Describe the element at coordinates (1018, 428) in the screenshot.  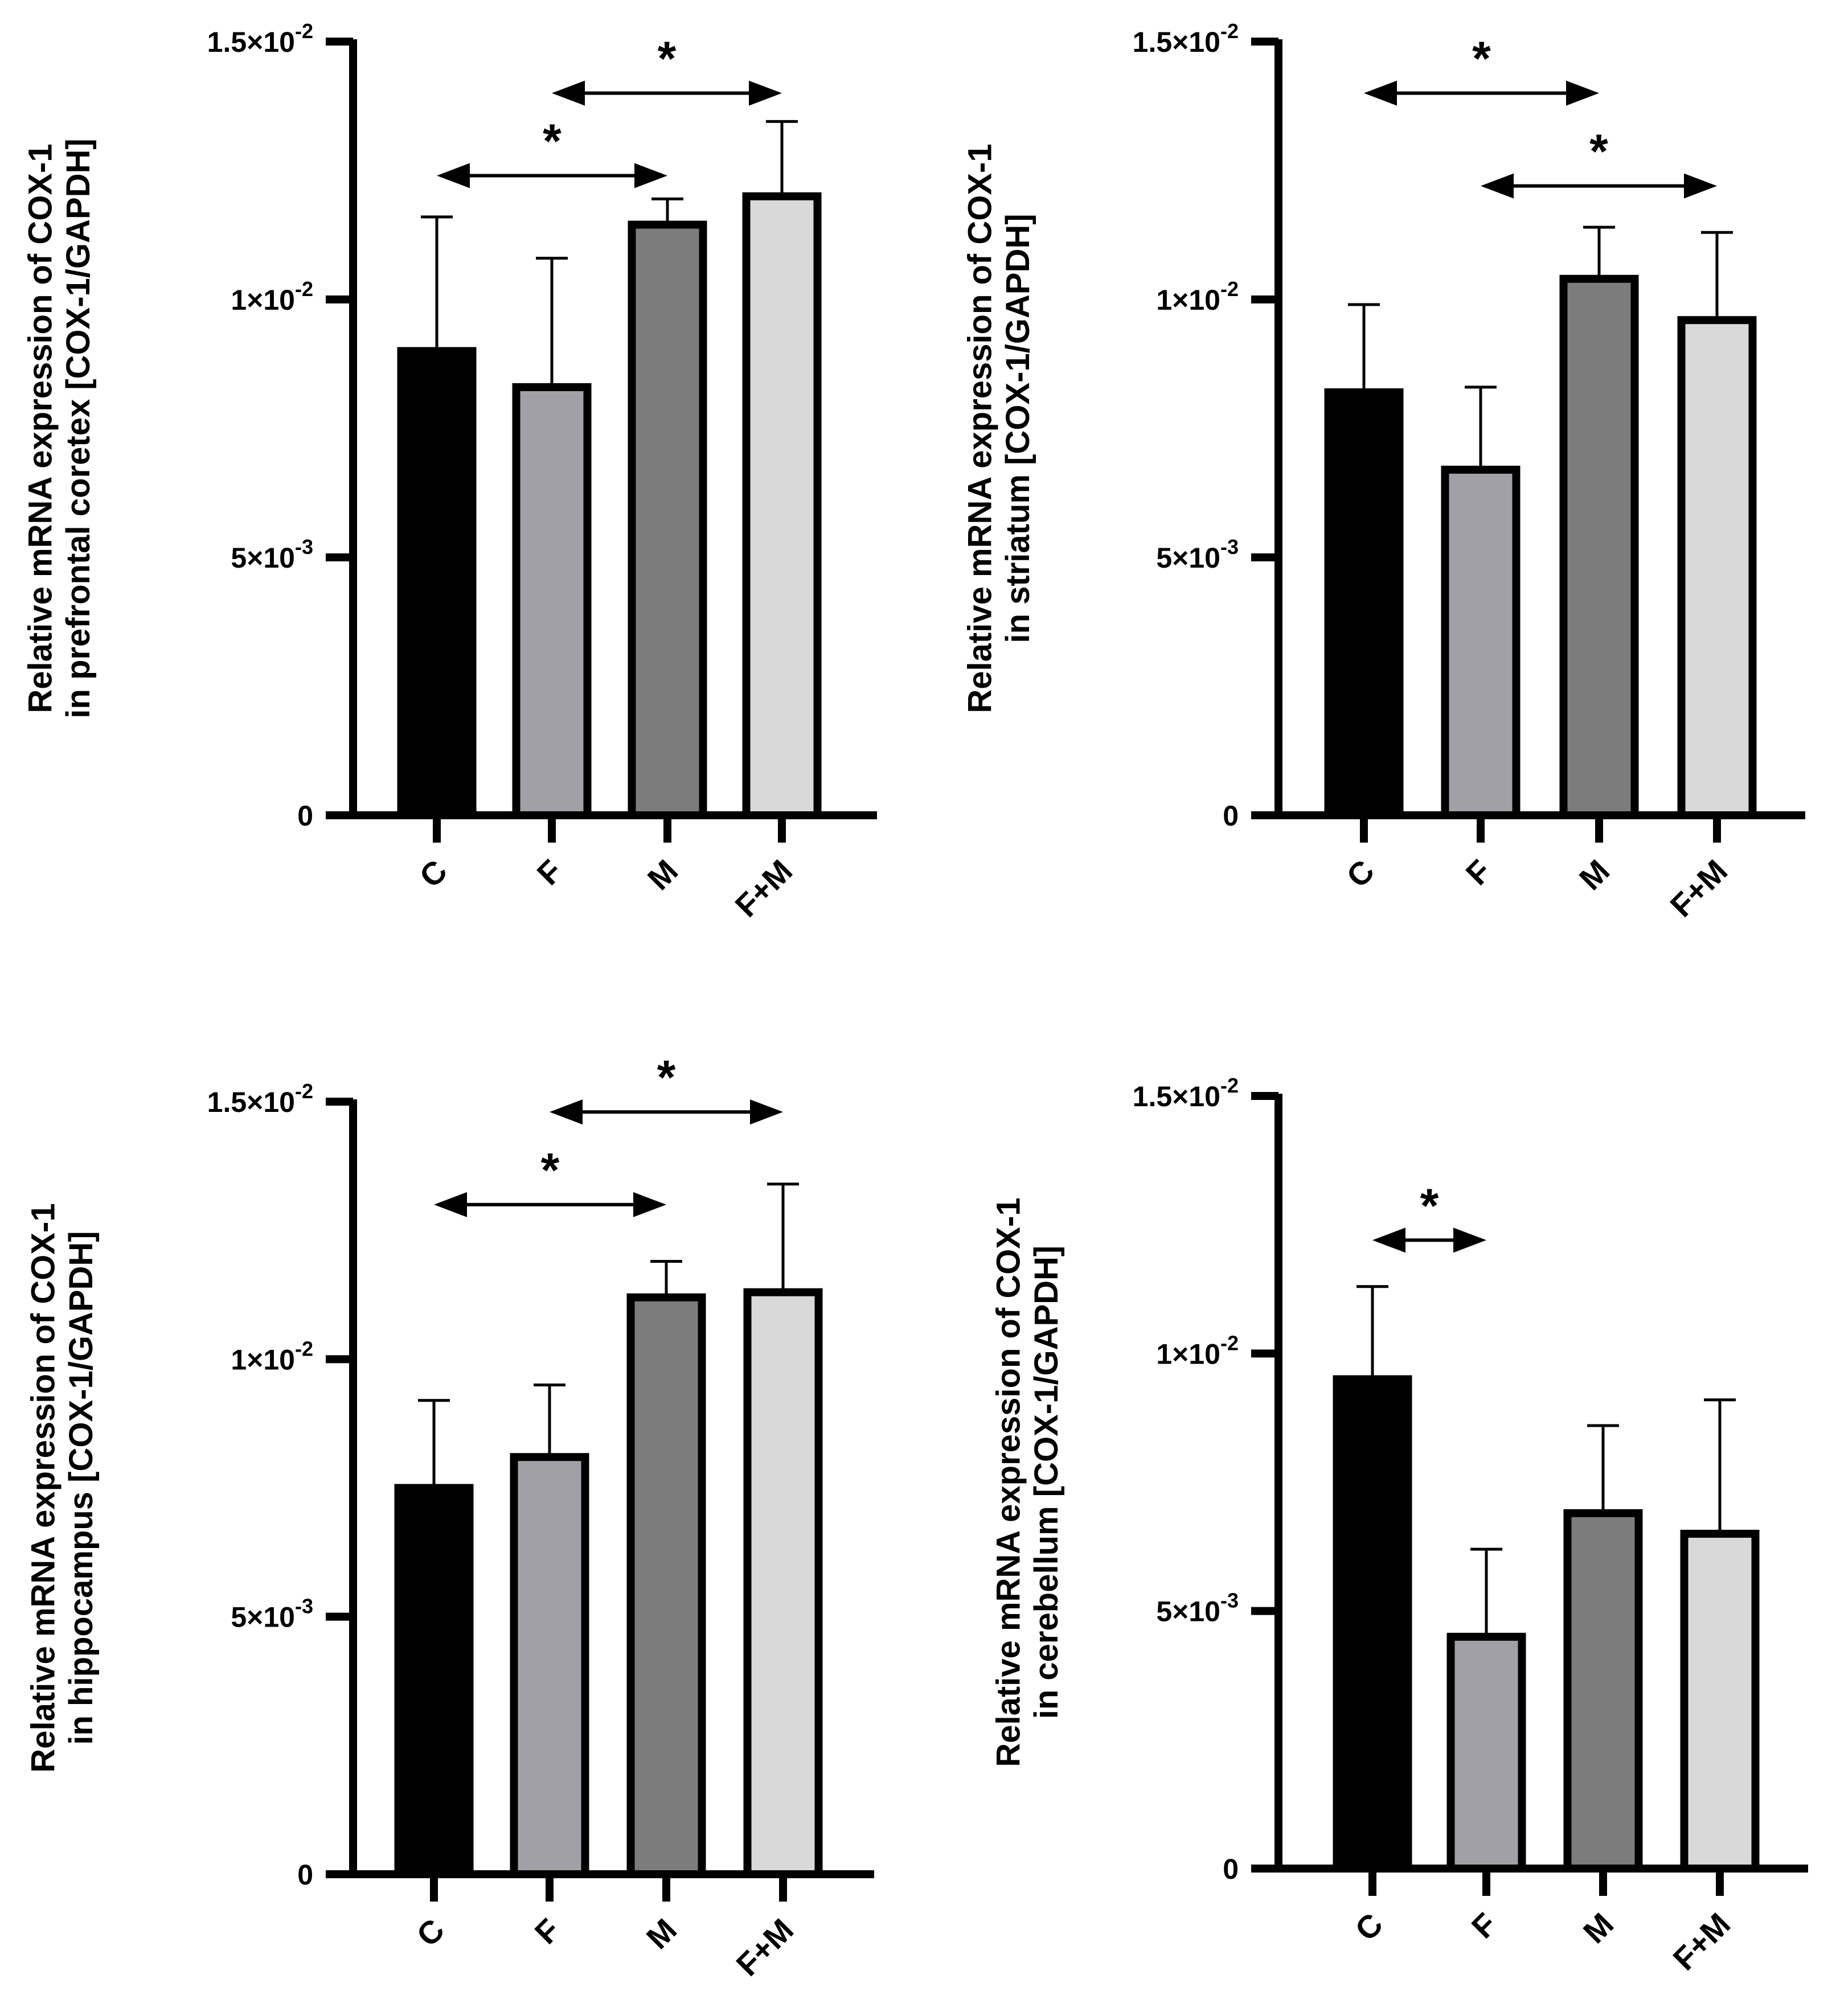
I see `y-axis-label-line2: in striatum [COX-1/GAPDH]` at that location.